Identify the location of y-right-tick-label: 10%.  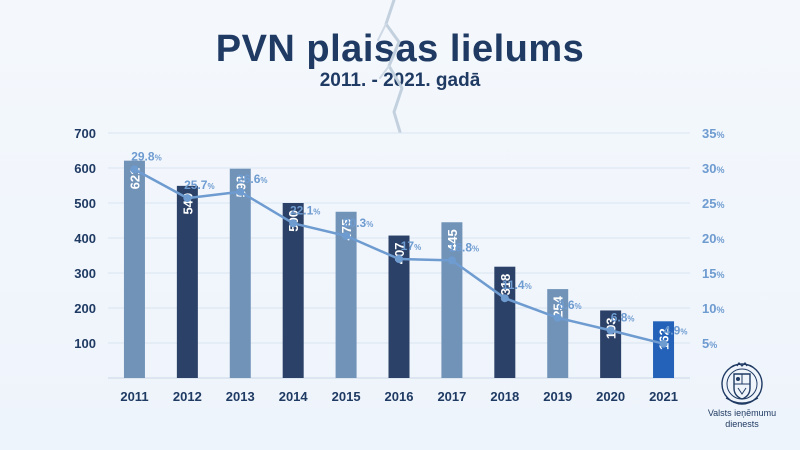
(713, 308).